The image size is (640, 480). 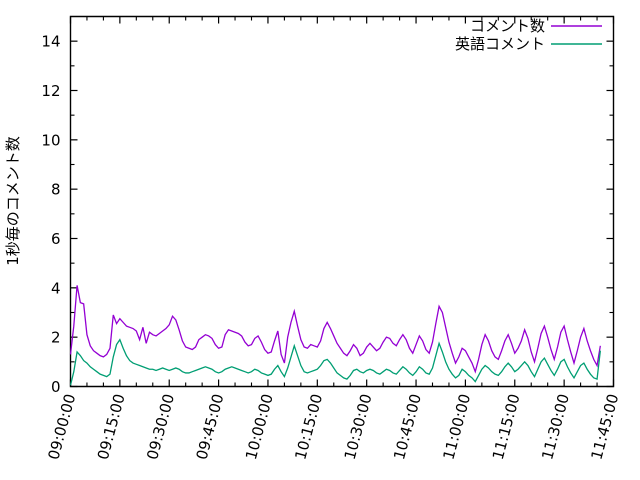 I want to click on legend-label-2: 英語コメント, so click(x=500, y=44).